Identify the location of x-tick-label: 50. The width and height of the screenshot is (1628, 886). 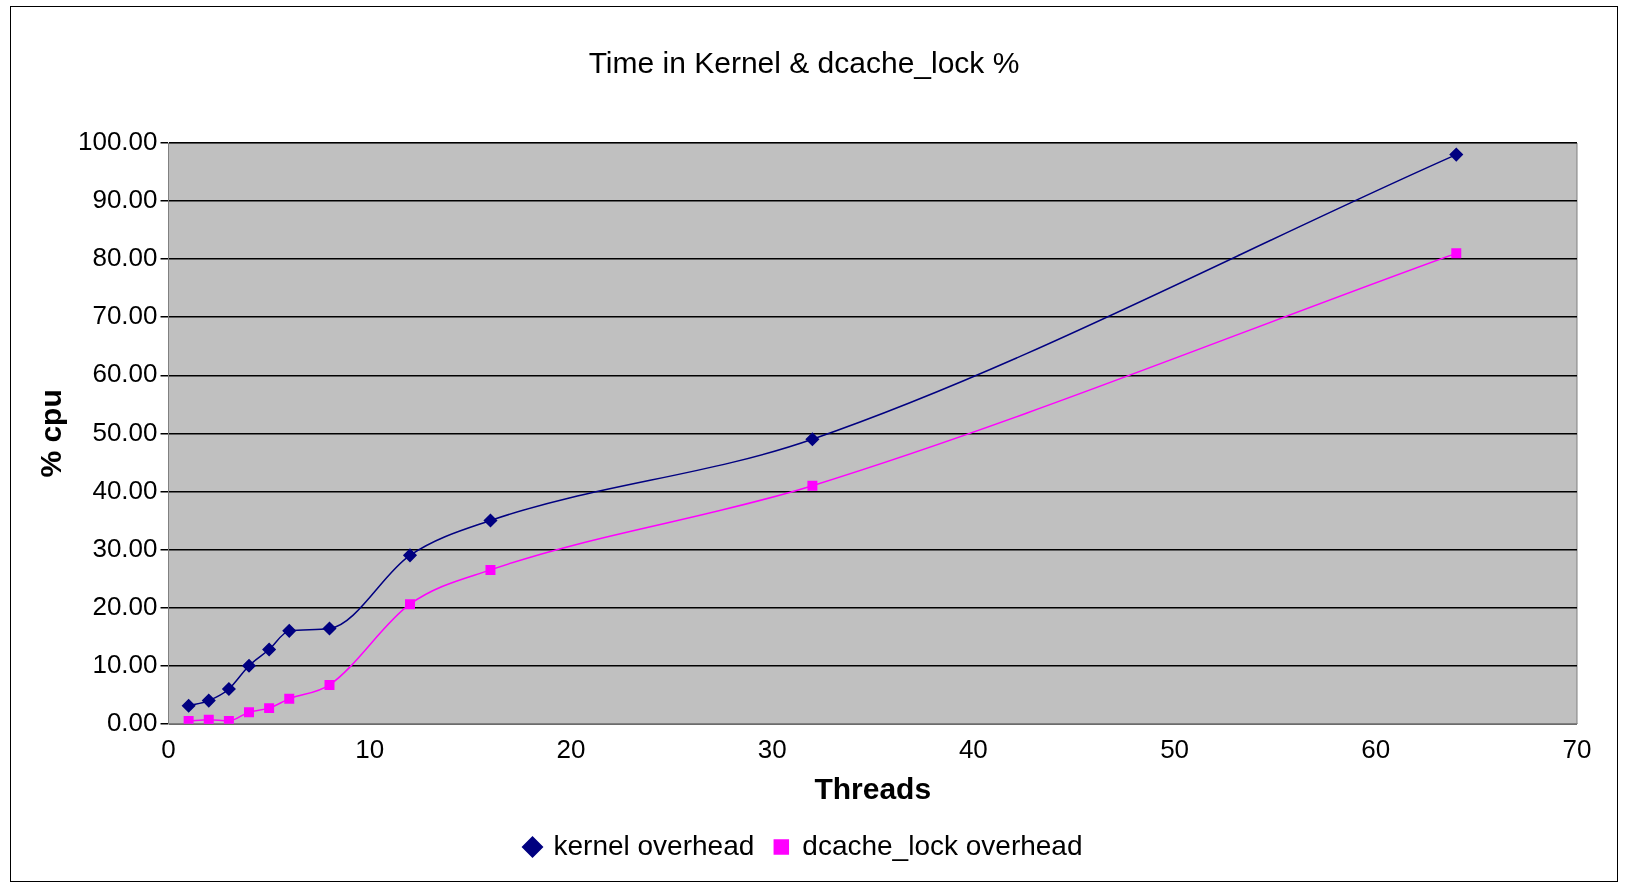
(1175, 748).